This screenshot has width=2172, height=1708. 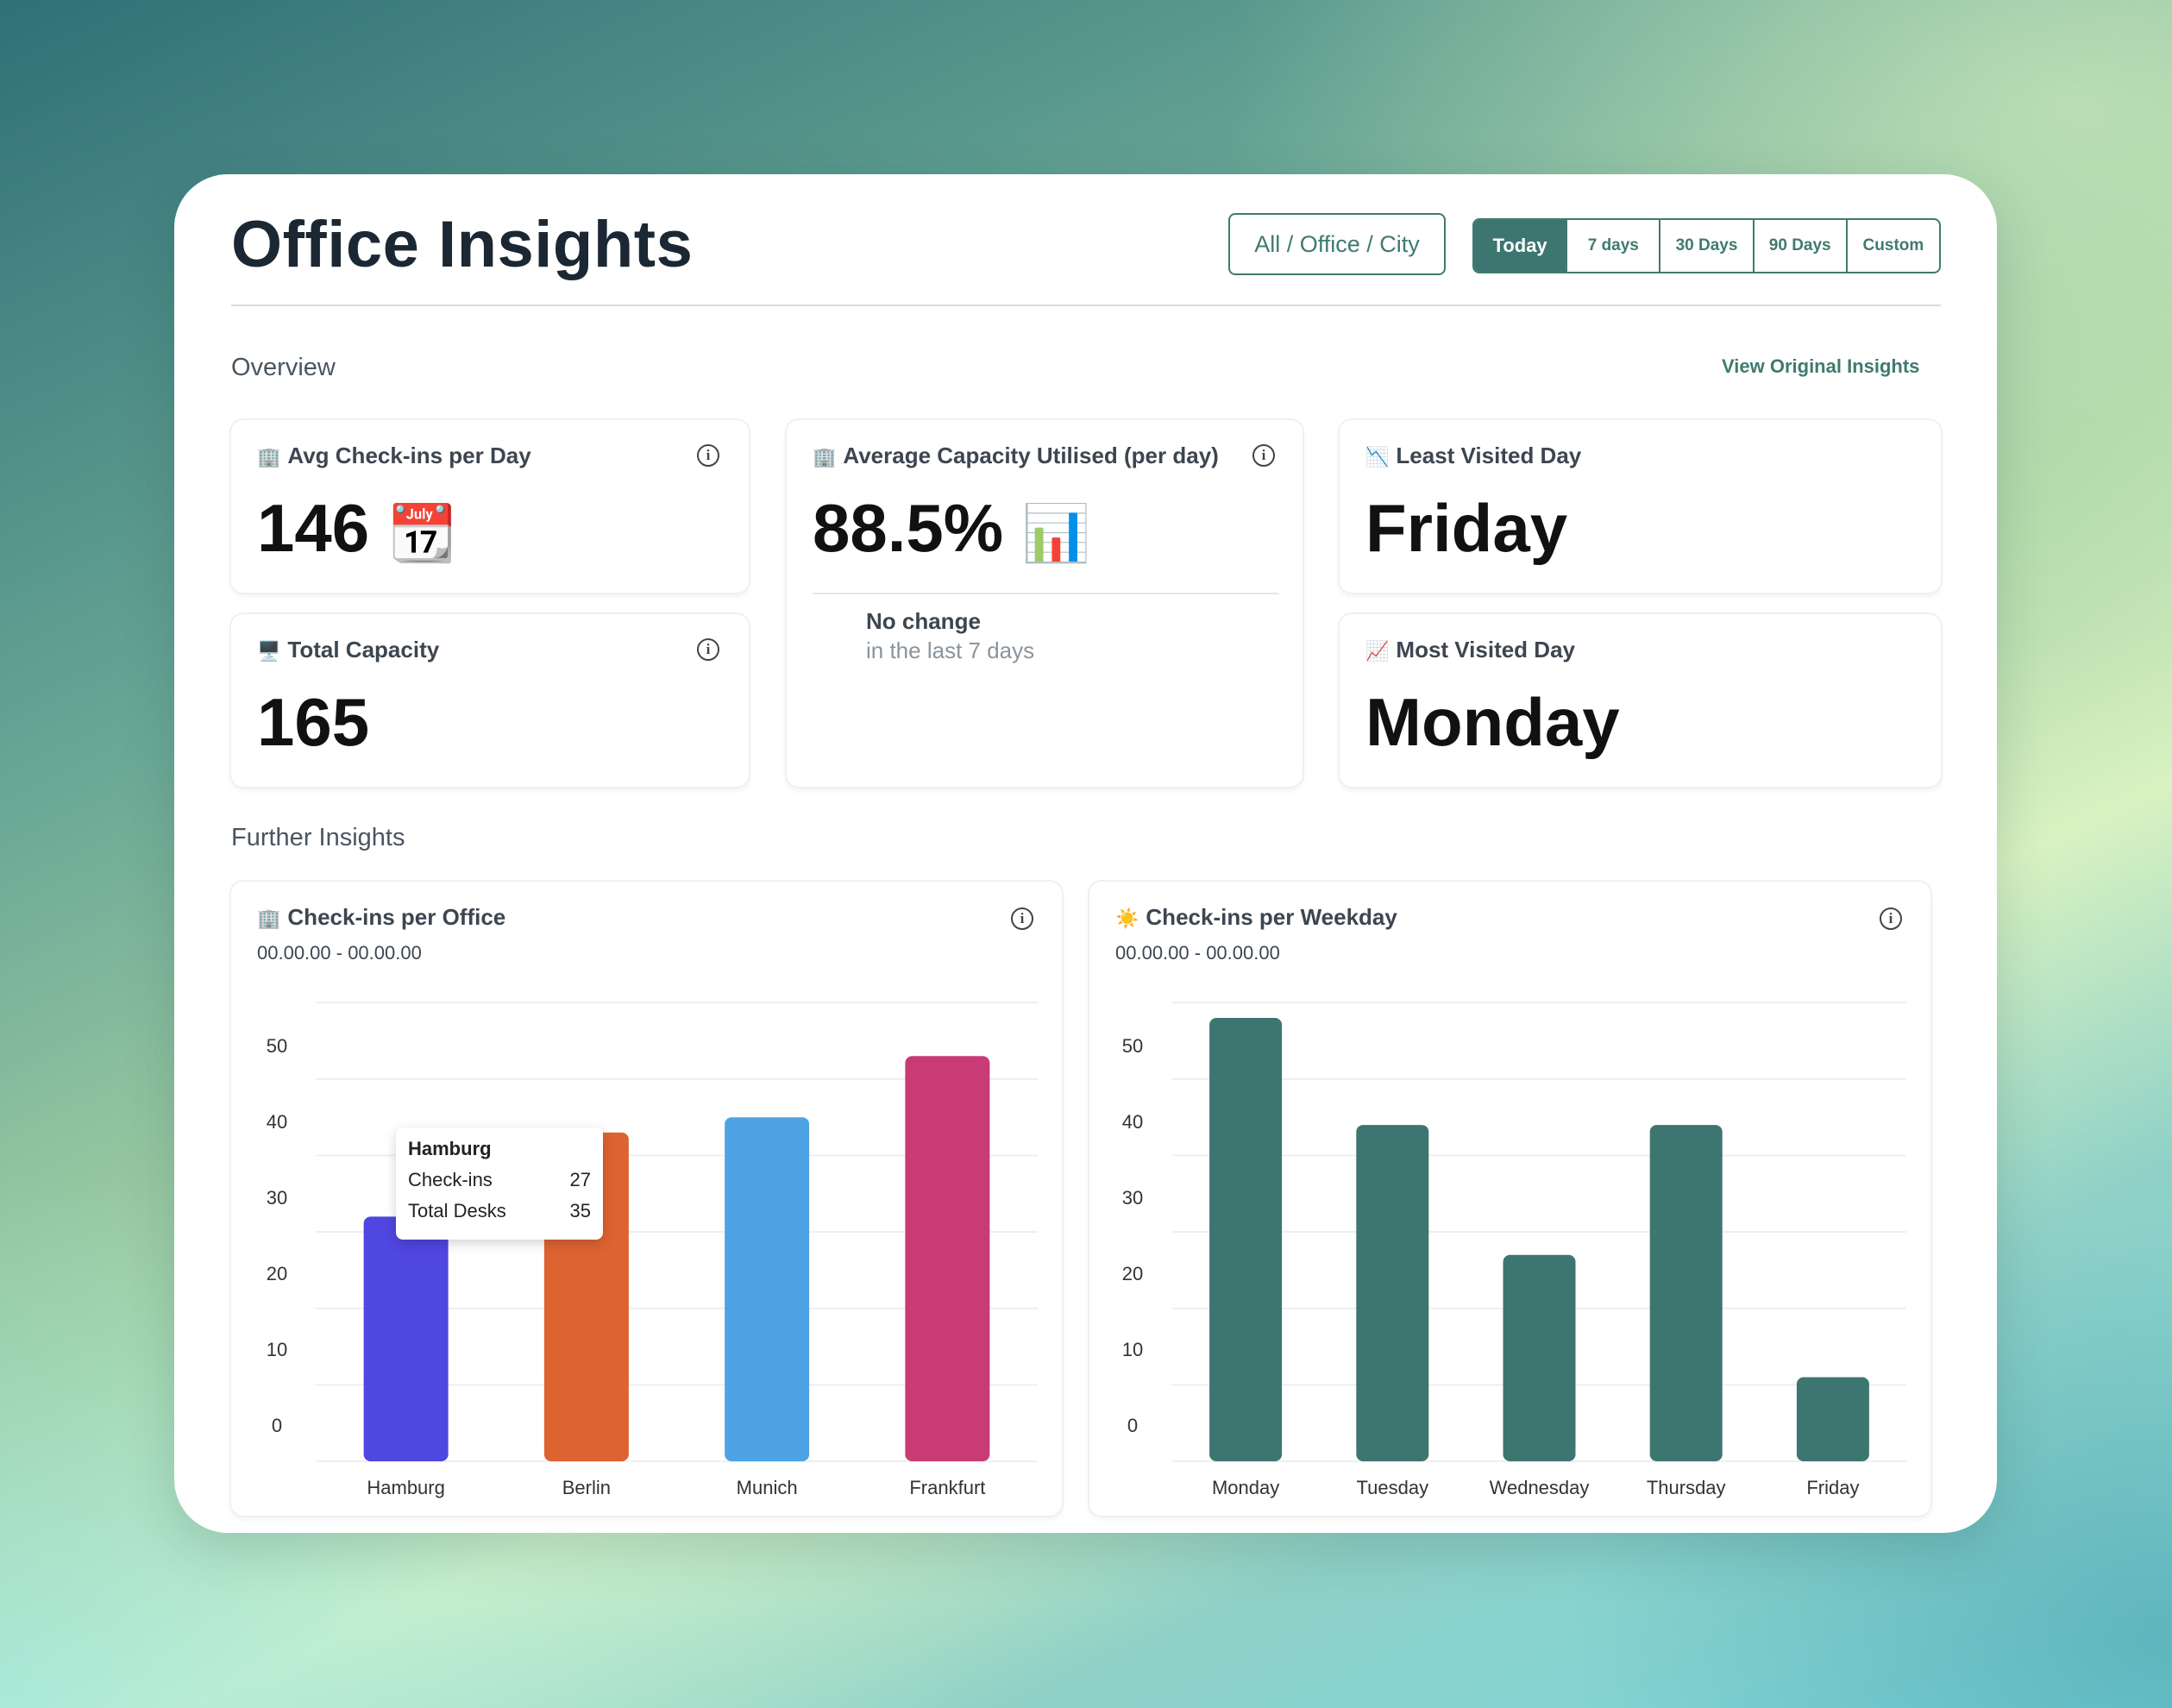 I want to click on bar-tuesday, so click(x=1392, y=1293).